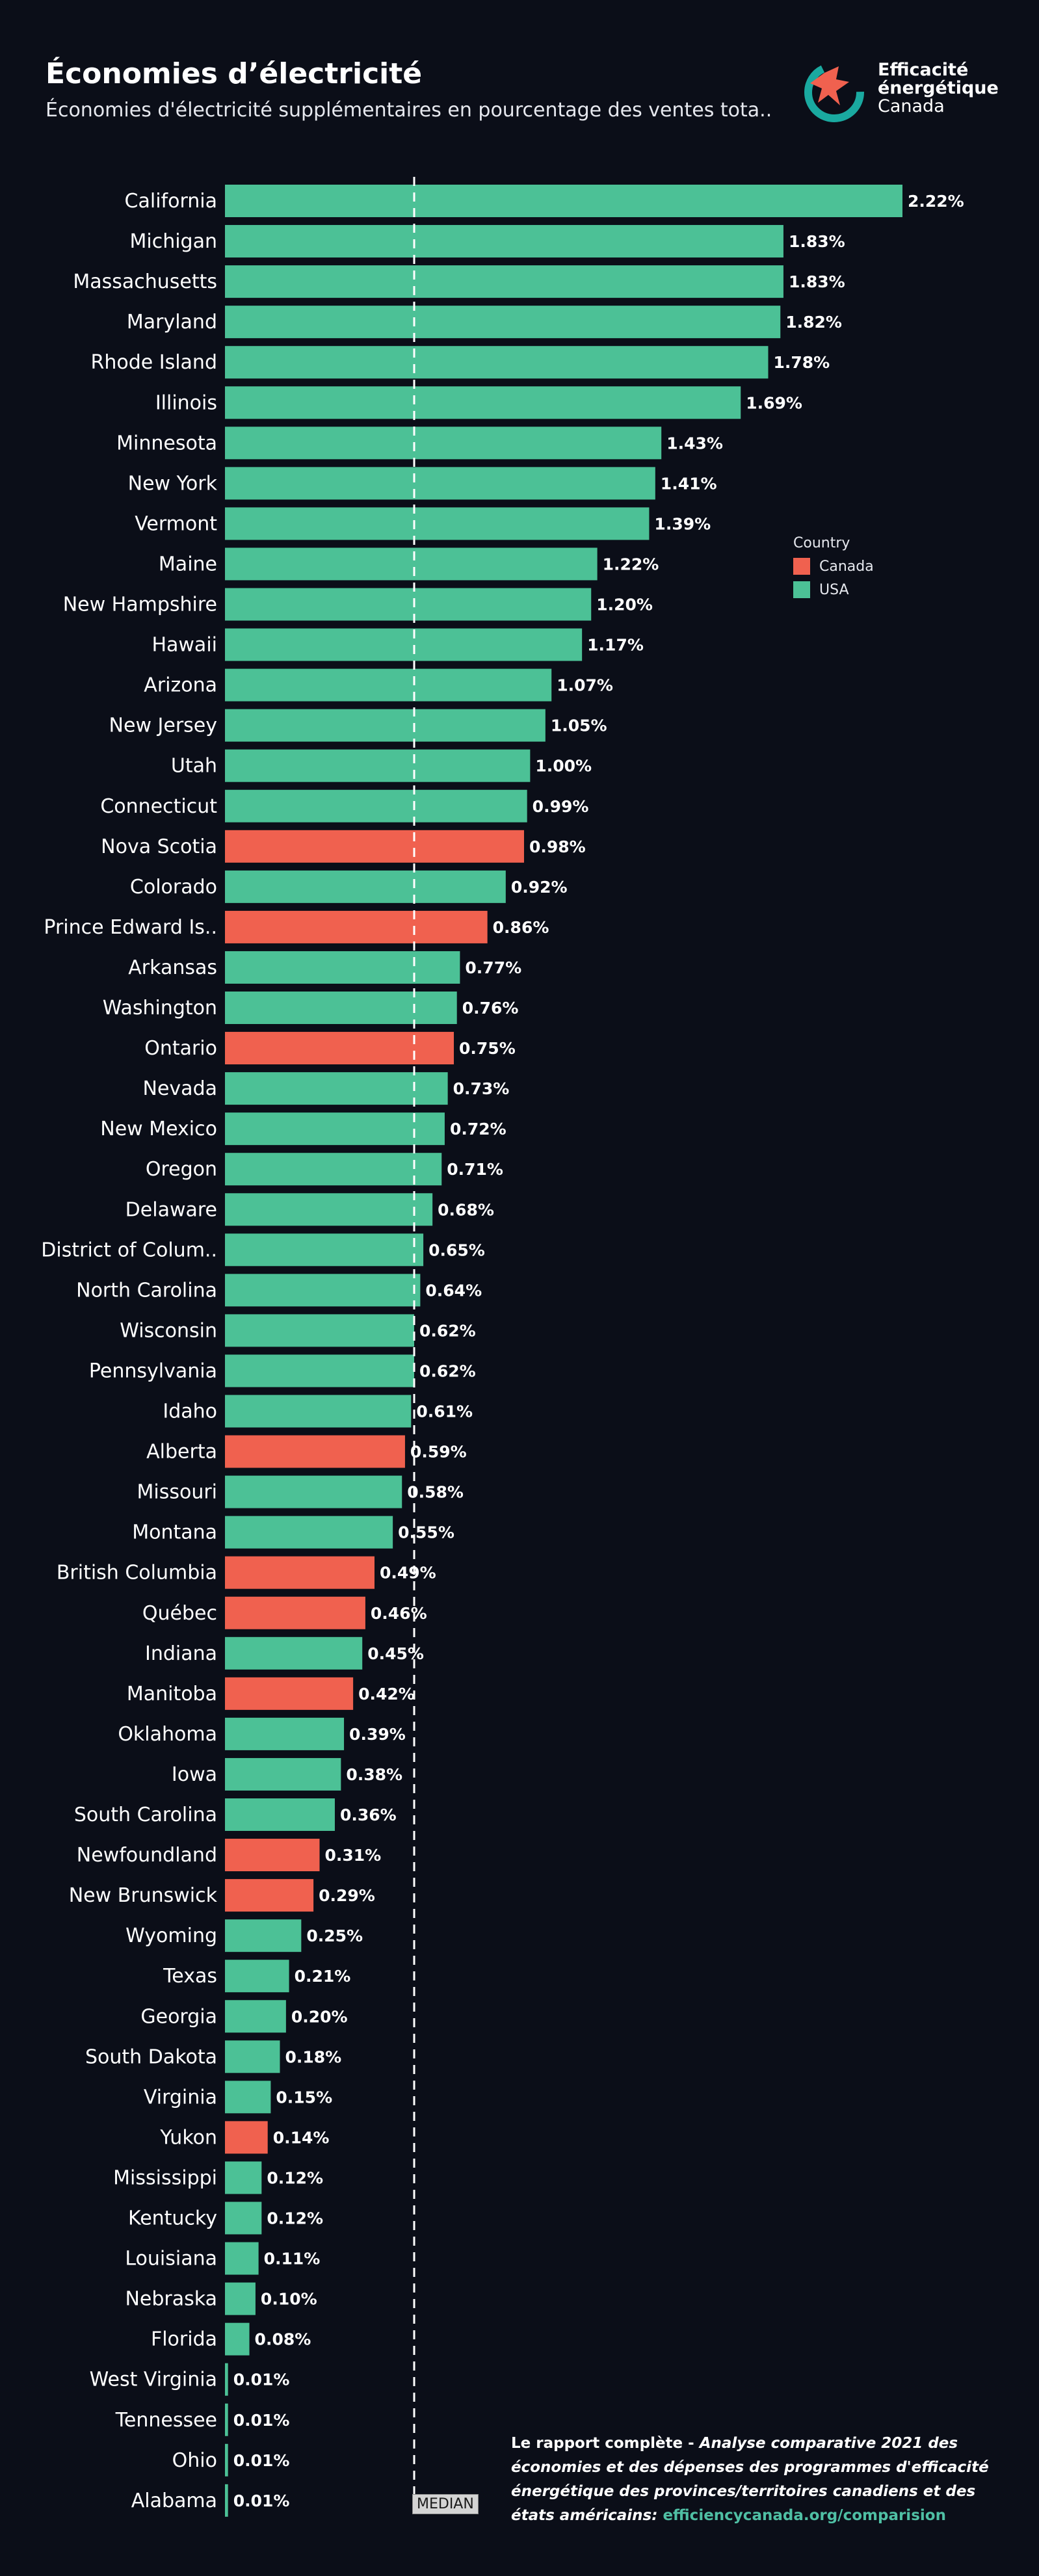 The height and width of the screenshot is (2576, 1039). I want to click on category-label-50: Kentucky, so click(172, 2218).